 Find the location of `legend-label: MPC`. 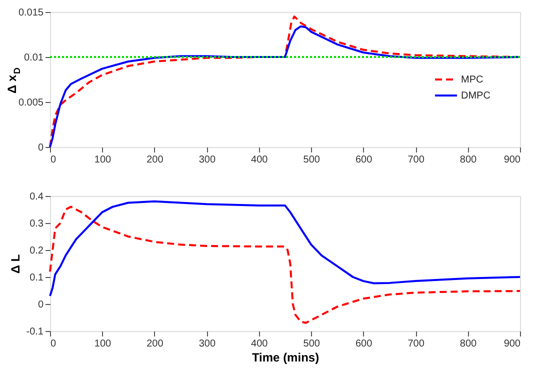

legend-label: MPC is located at coordinates (472, 80).